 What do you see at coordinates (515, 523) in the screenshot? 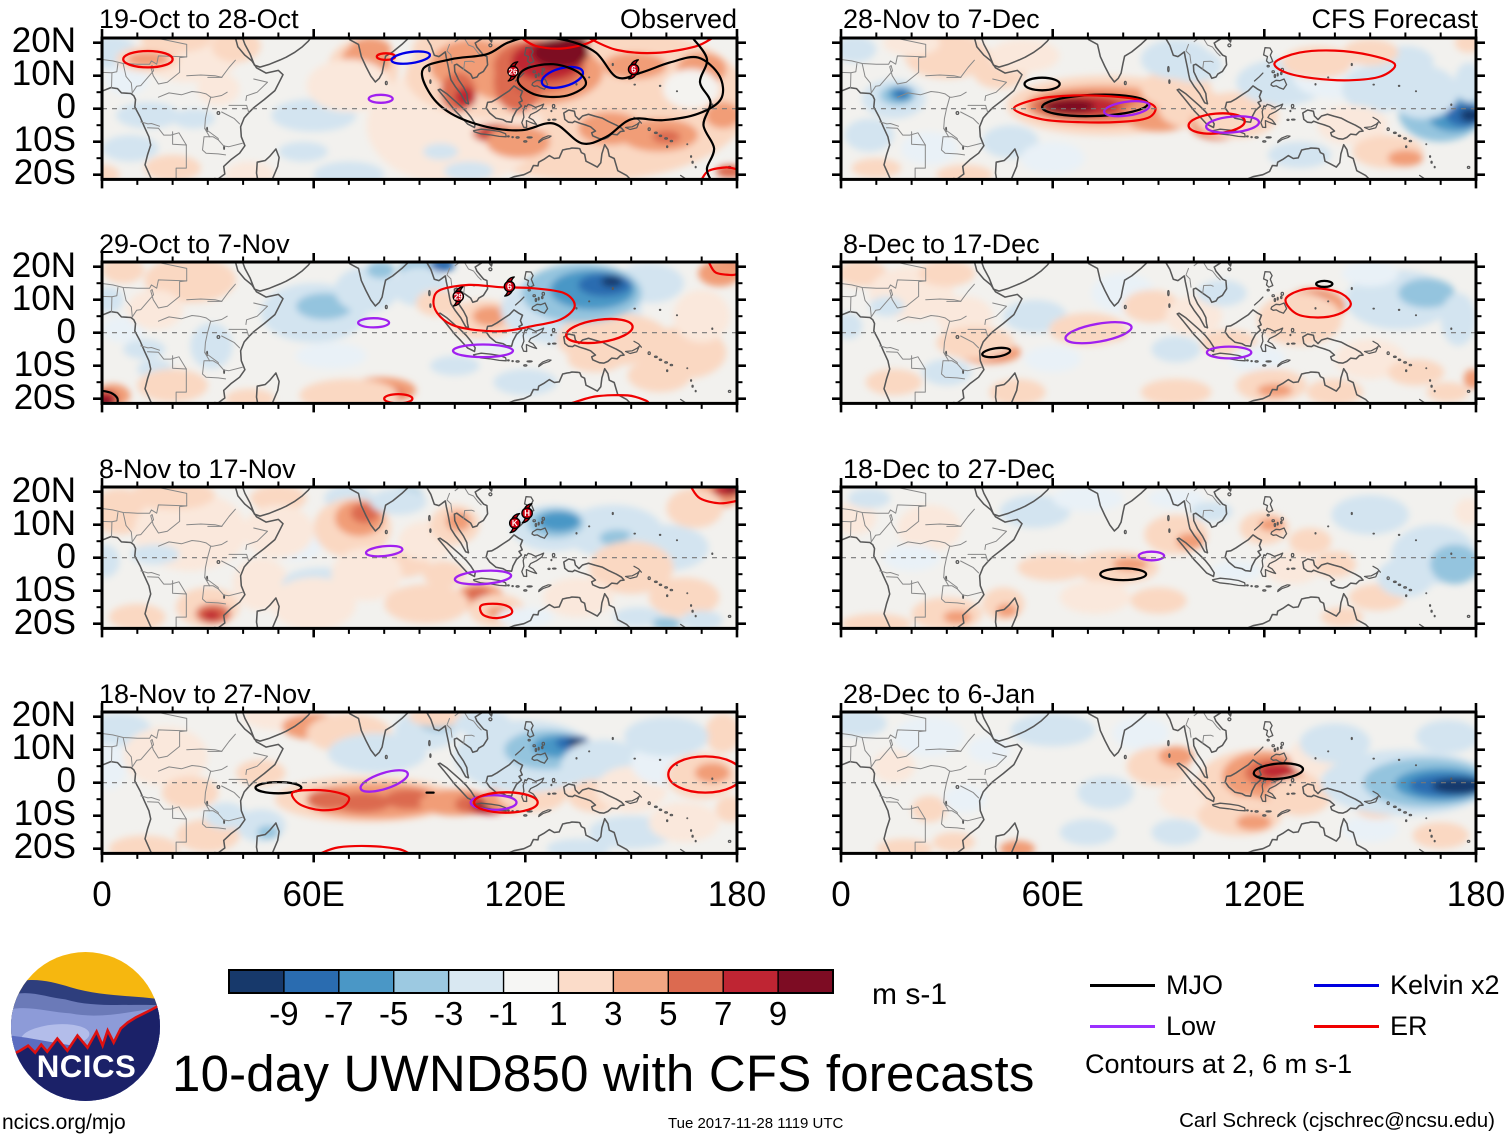
I see `svg-text: K` at bounding box center [515, 523].